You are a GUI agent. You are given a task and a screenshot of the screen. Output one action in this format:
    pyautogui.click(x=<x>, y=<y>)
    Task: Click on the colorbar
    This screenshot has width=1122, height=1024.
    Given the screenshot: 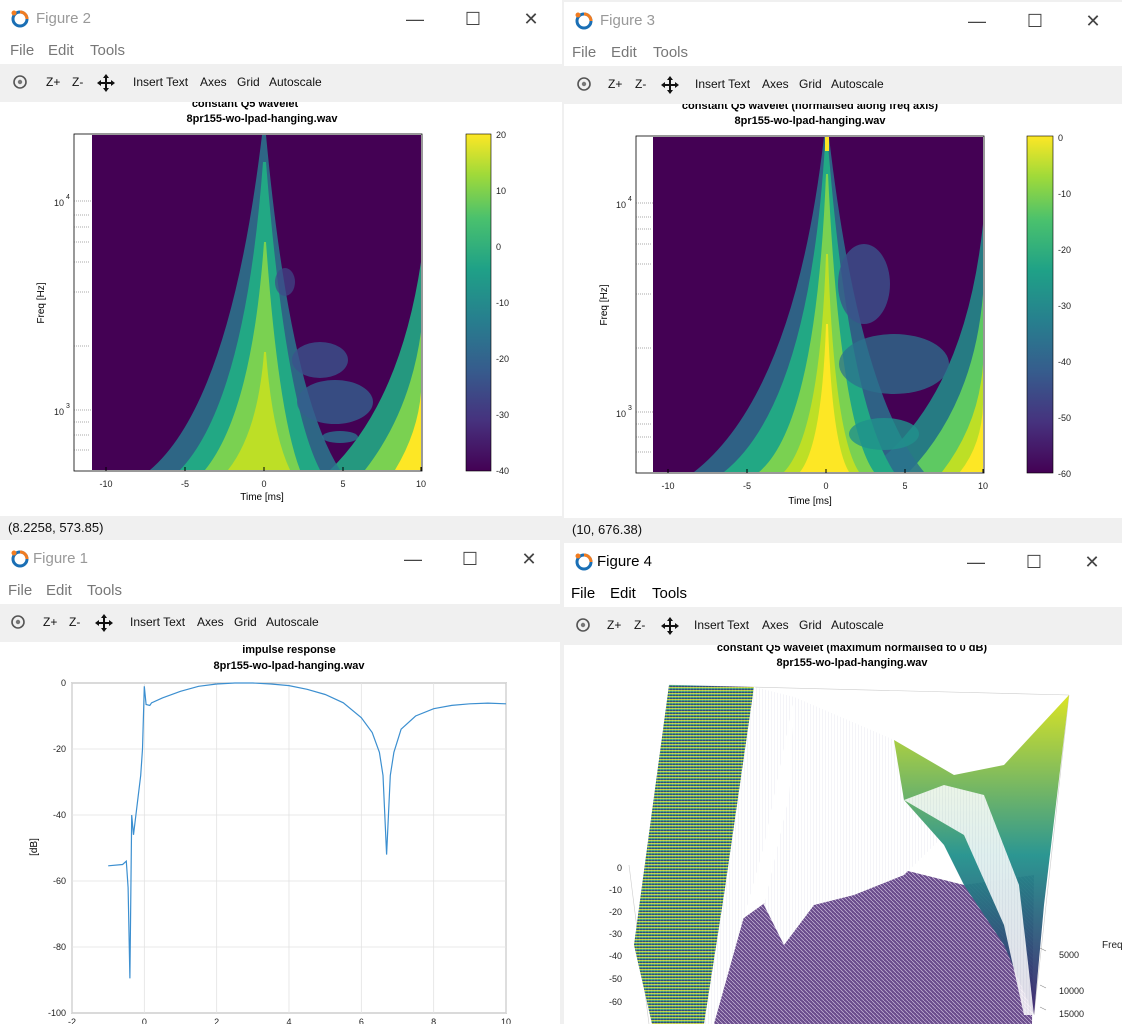 What is the action you would take?
    pyautogui.click(x=478, y=302)
    